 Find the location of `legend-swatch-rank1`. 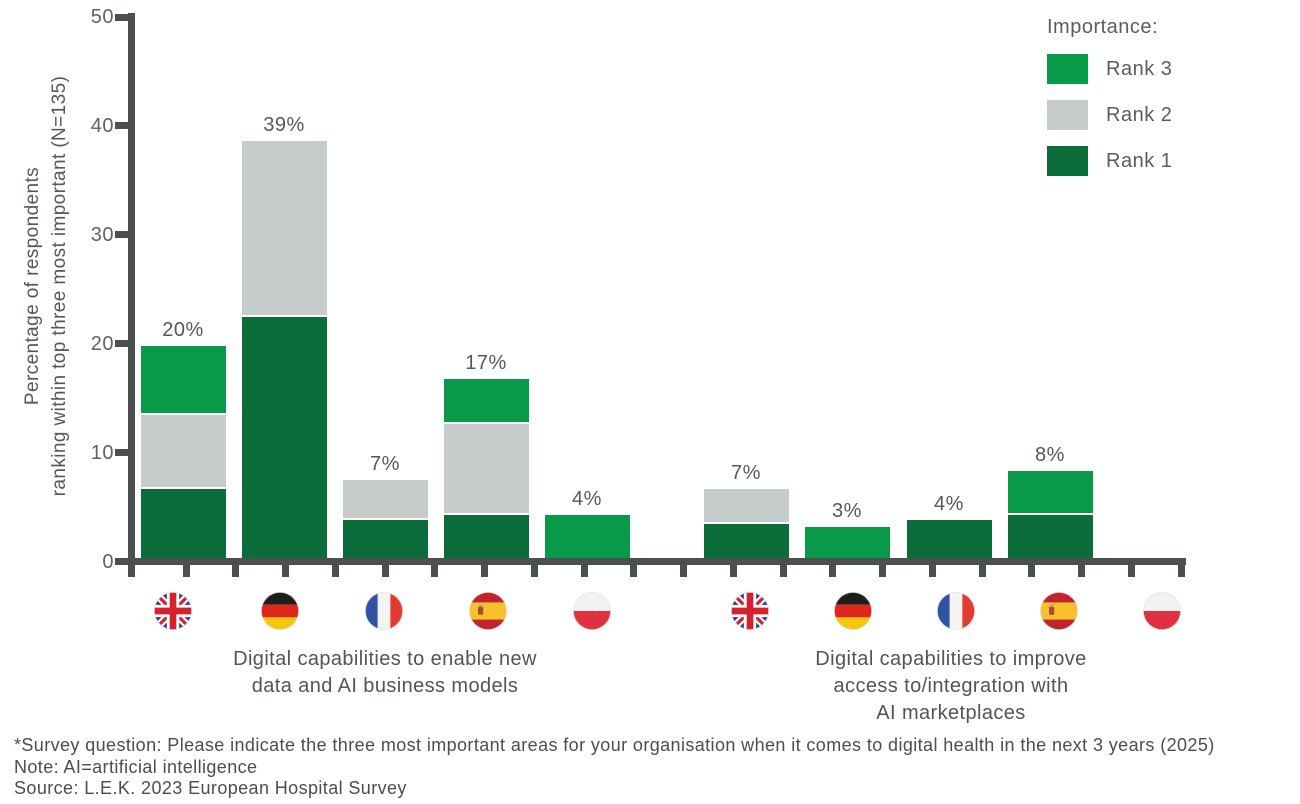

legend-swatch-rank1 is located at coordinates (1067, 161).